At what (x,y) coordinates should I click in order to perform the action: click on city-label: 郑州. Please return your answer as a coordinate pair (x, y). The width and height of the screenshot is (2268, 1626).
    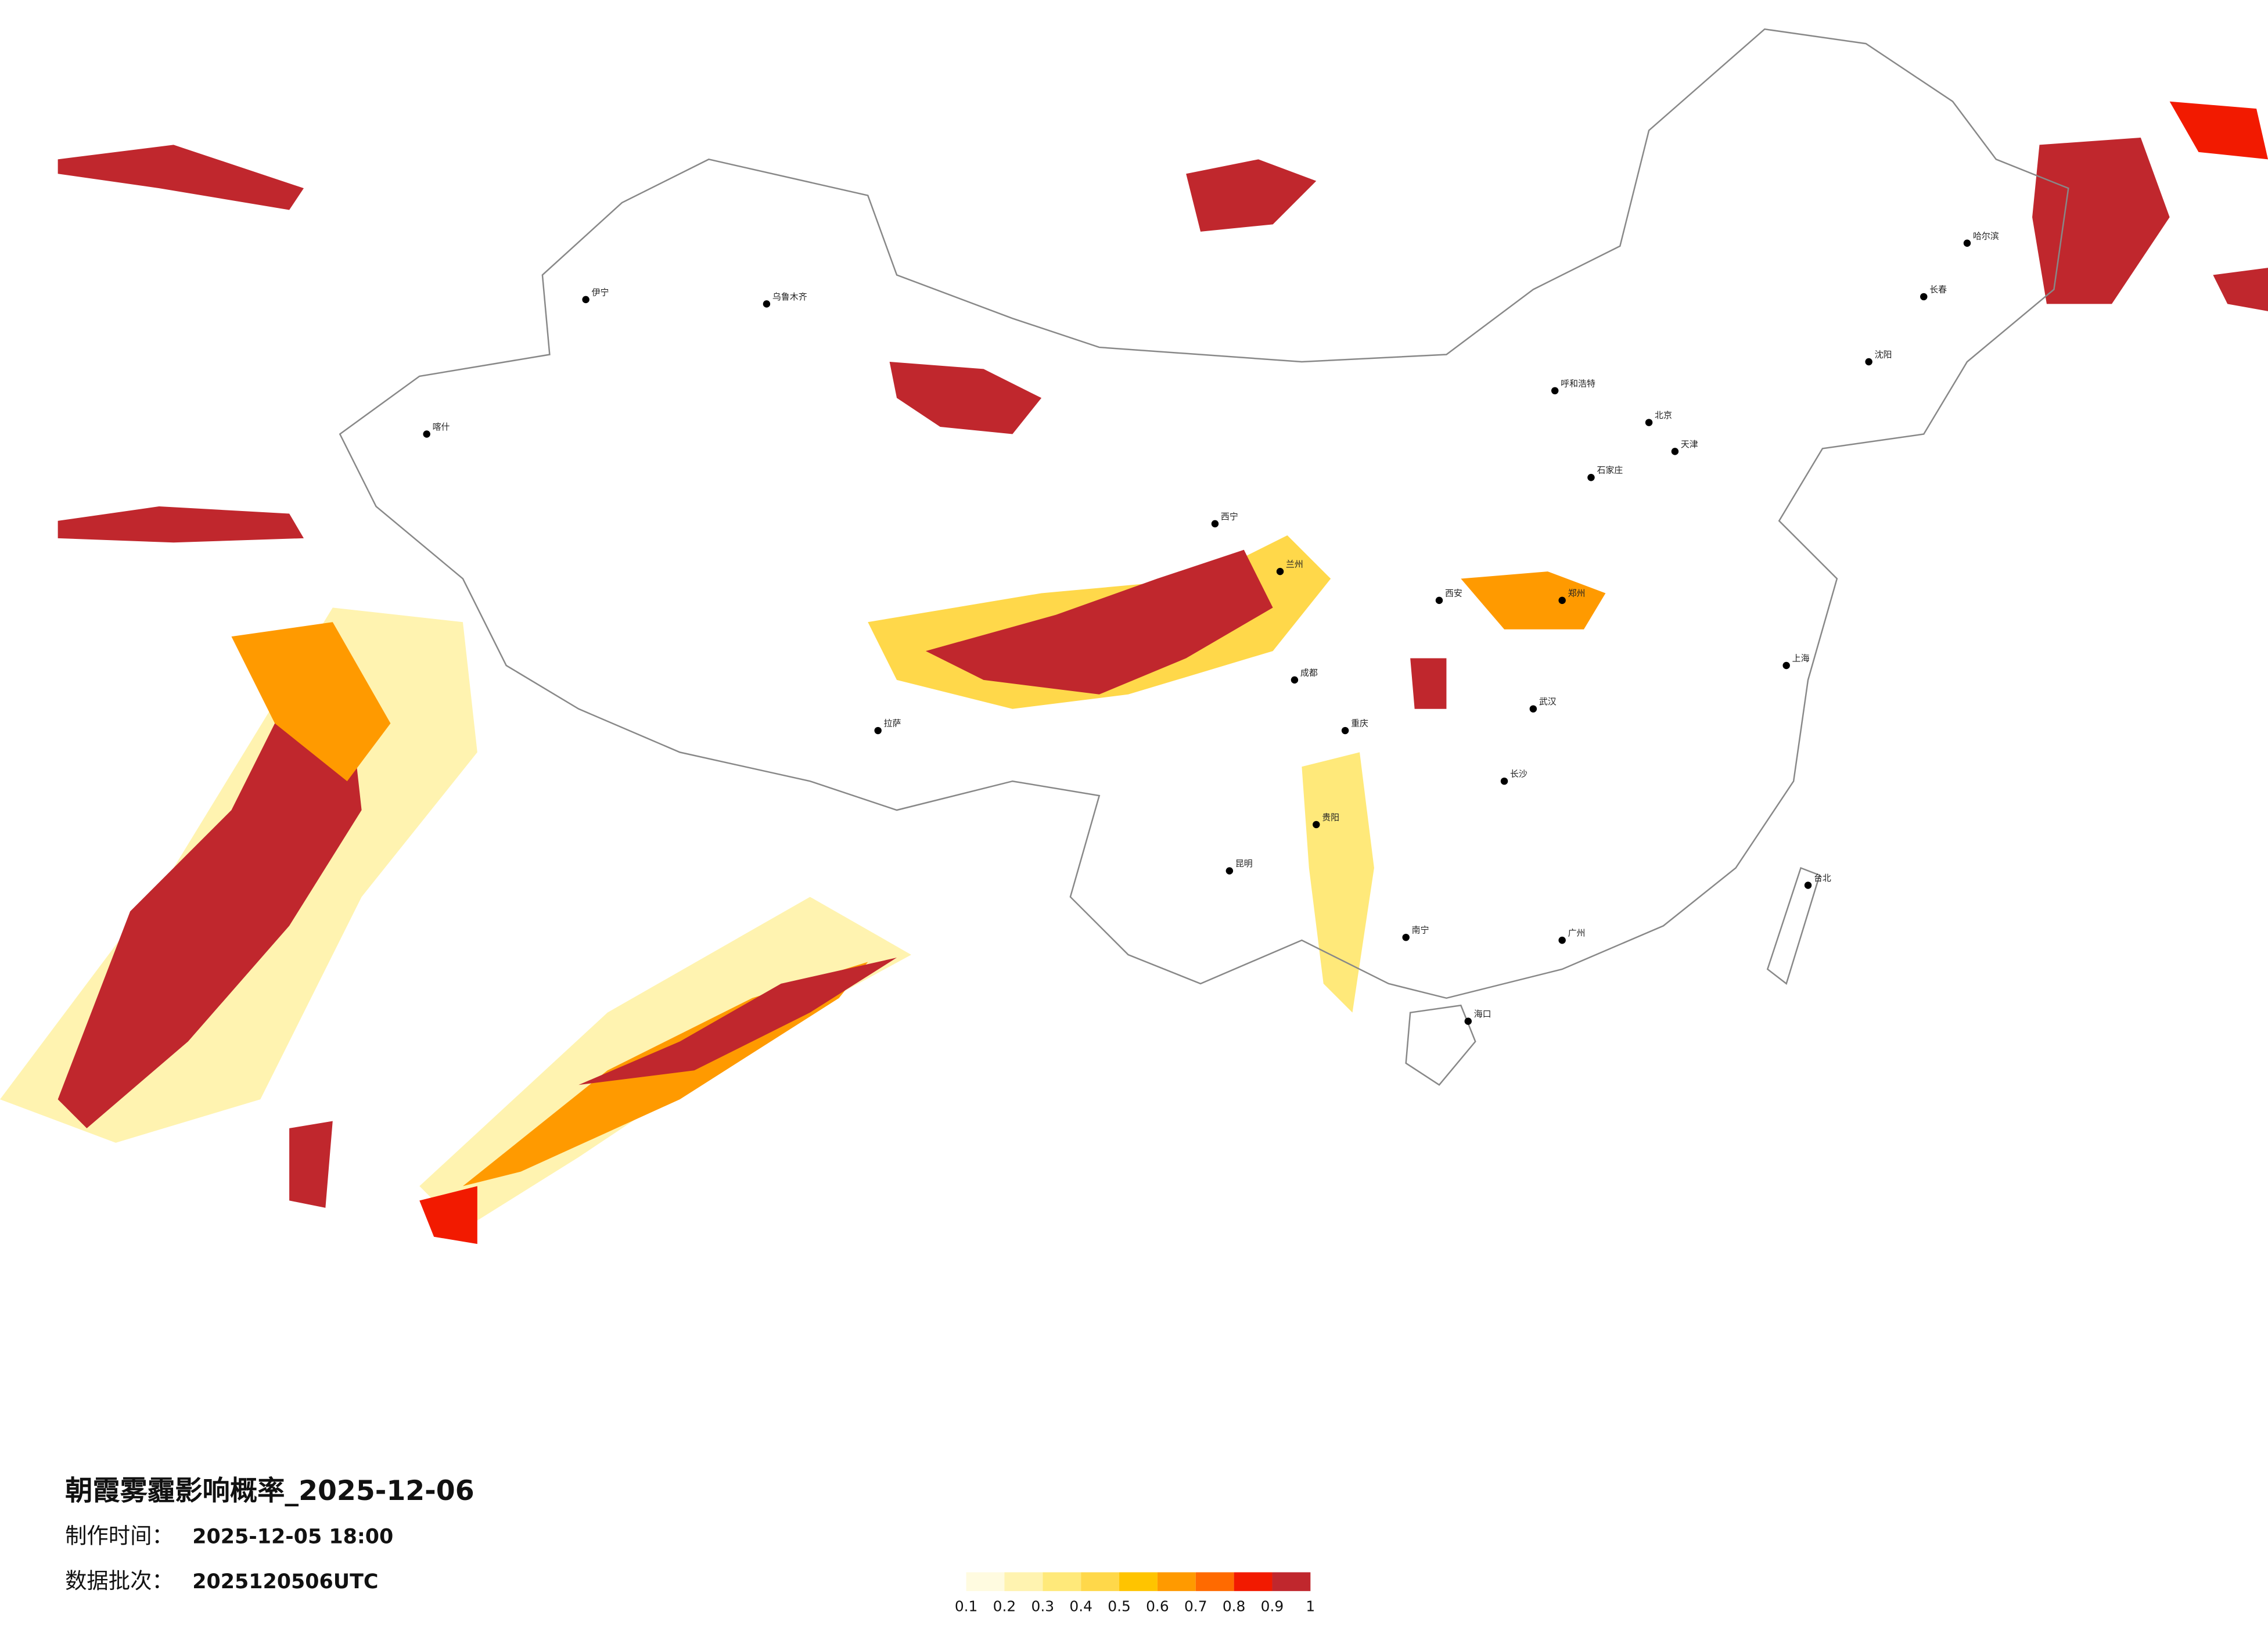
    Looking at the image, I should click on (1577, 593).